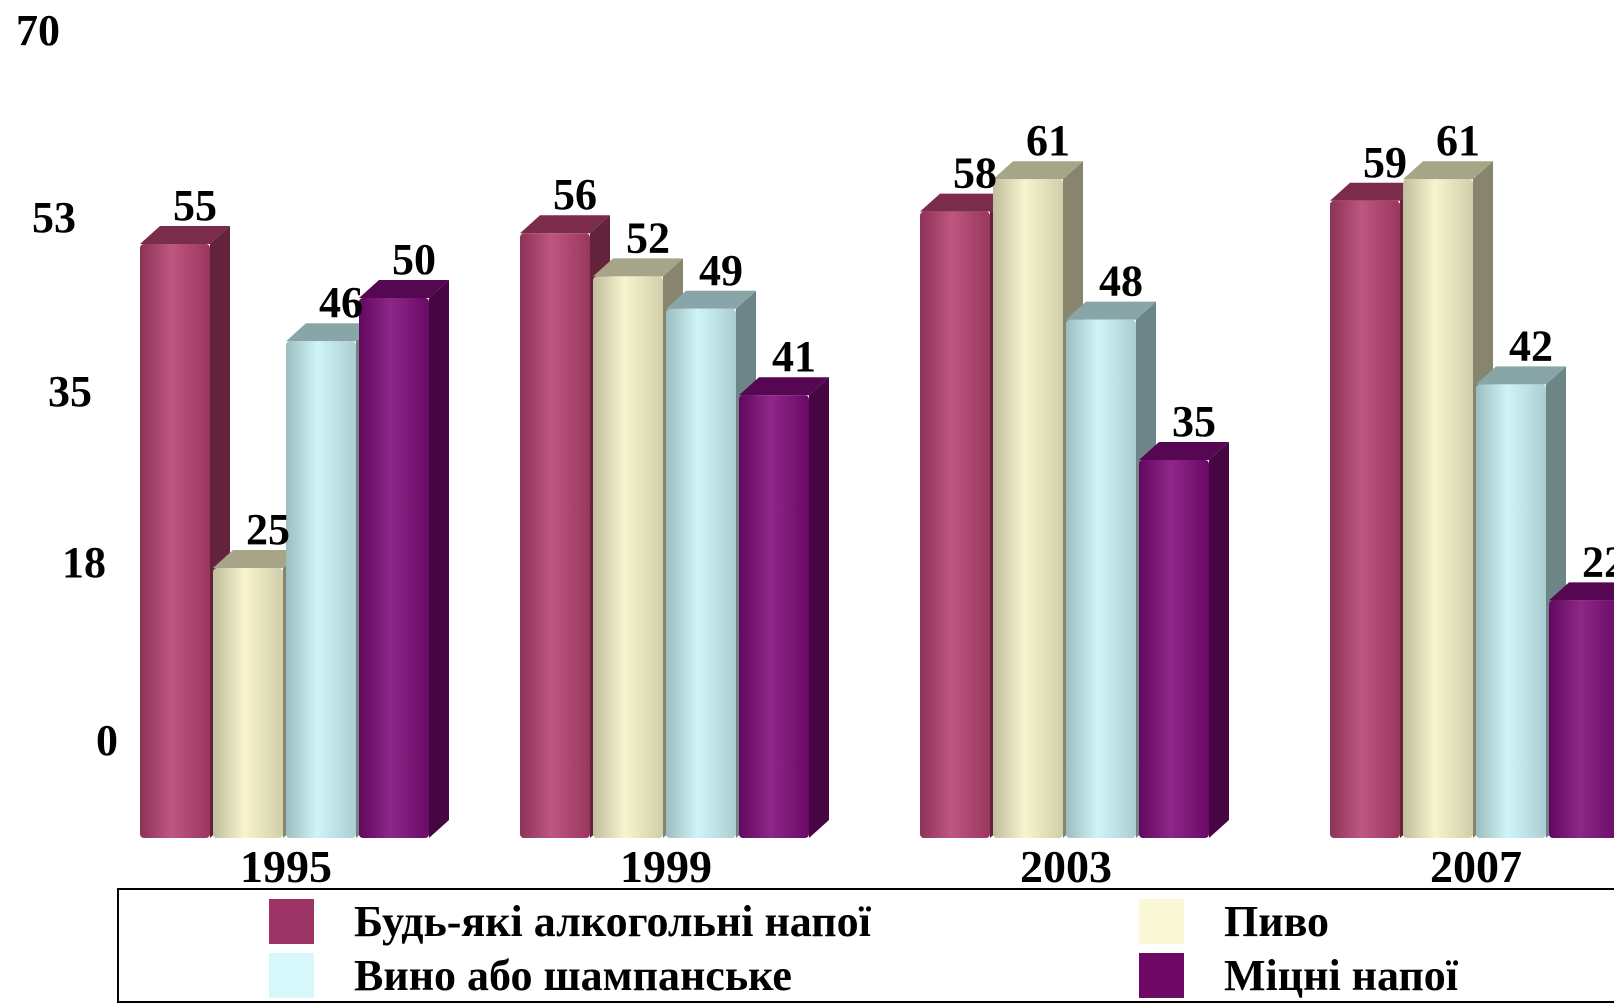 This screenshot has width=1614, height=1003. I want to click on category-label: 2007, so click(1476, 866).